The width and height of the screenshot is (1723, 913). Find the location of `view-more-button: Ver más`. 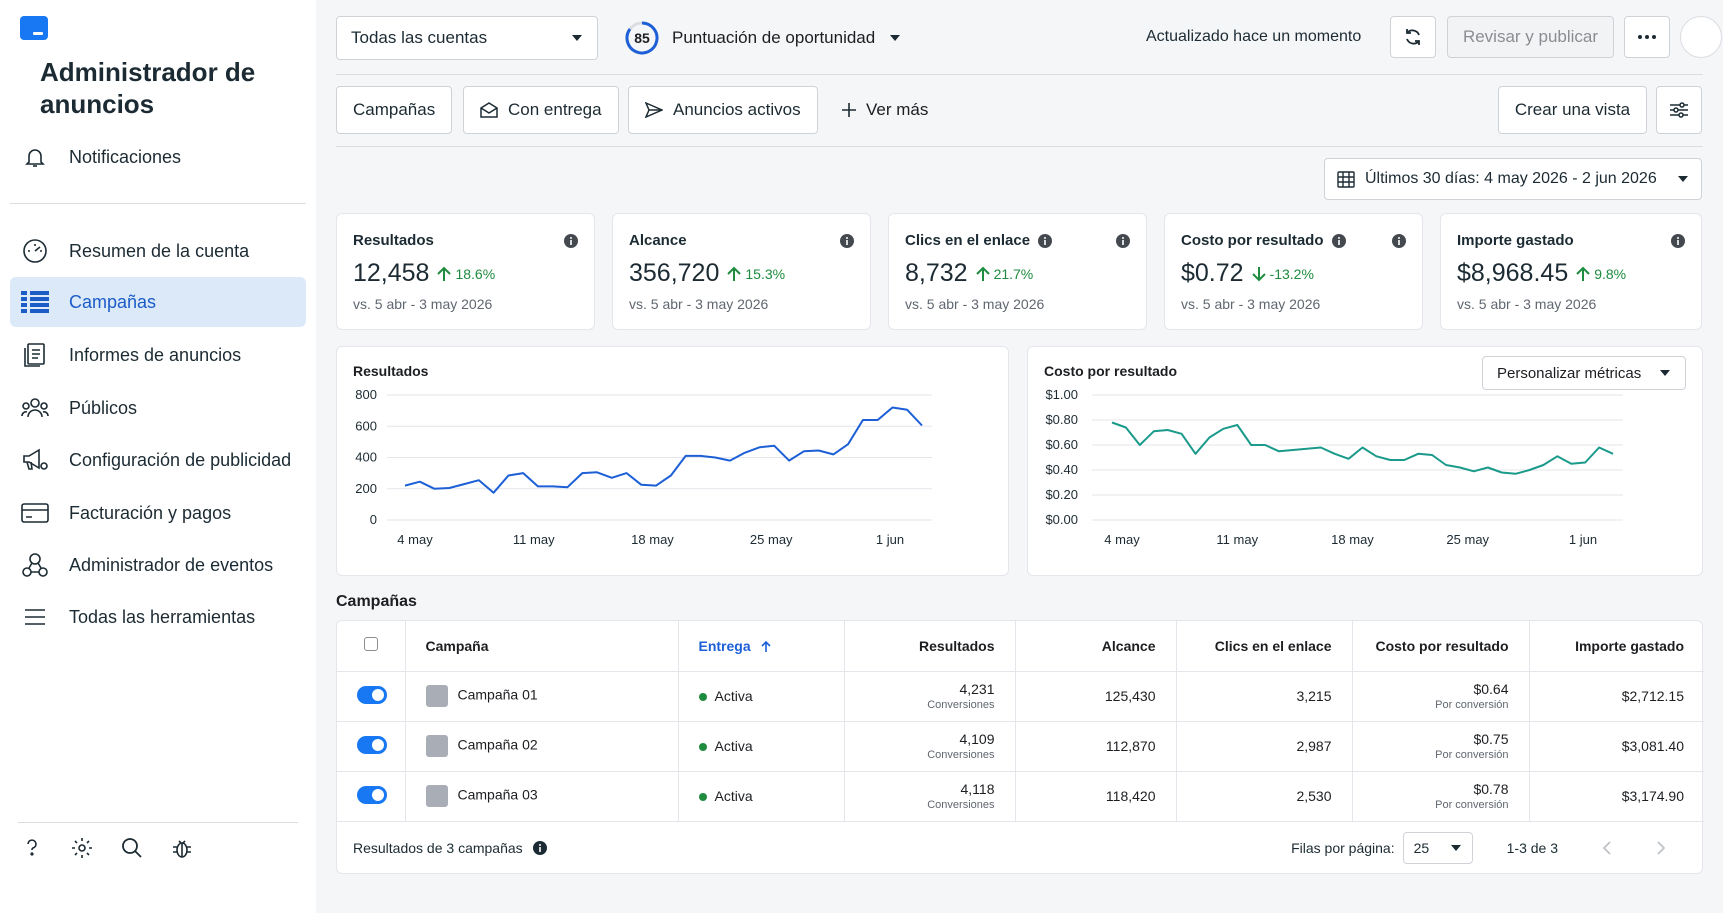

view-more-button: Ver más is located at coordinates (885, 110).